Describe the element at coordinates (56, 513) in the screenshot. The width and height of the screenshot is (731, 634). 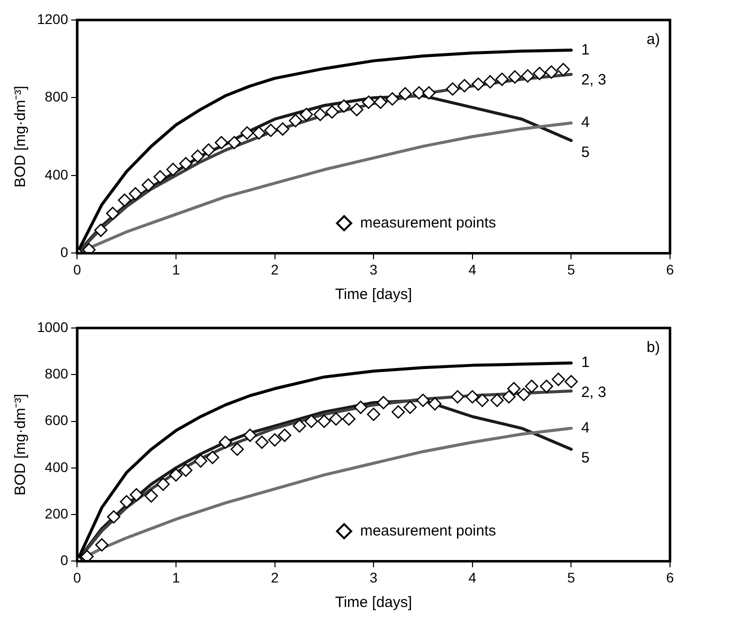
I see `y-tick-label: 200` at that location.